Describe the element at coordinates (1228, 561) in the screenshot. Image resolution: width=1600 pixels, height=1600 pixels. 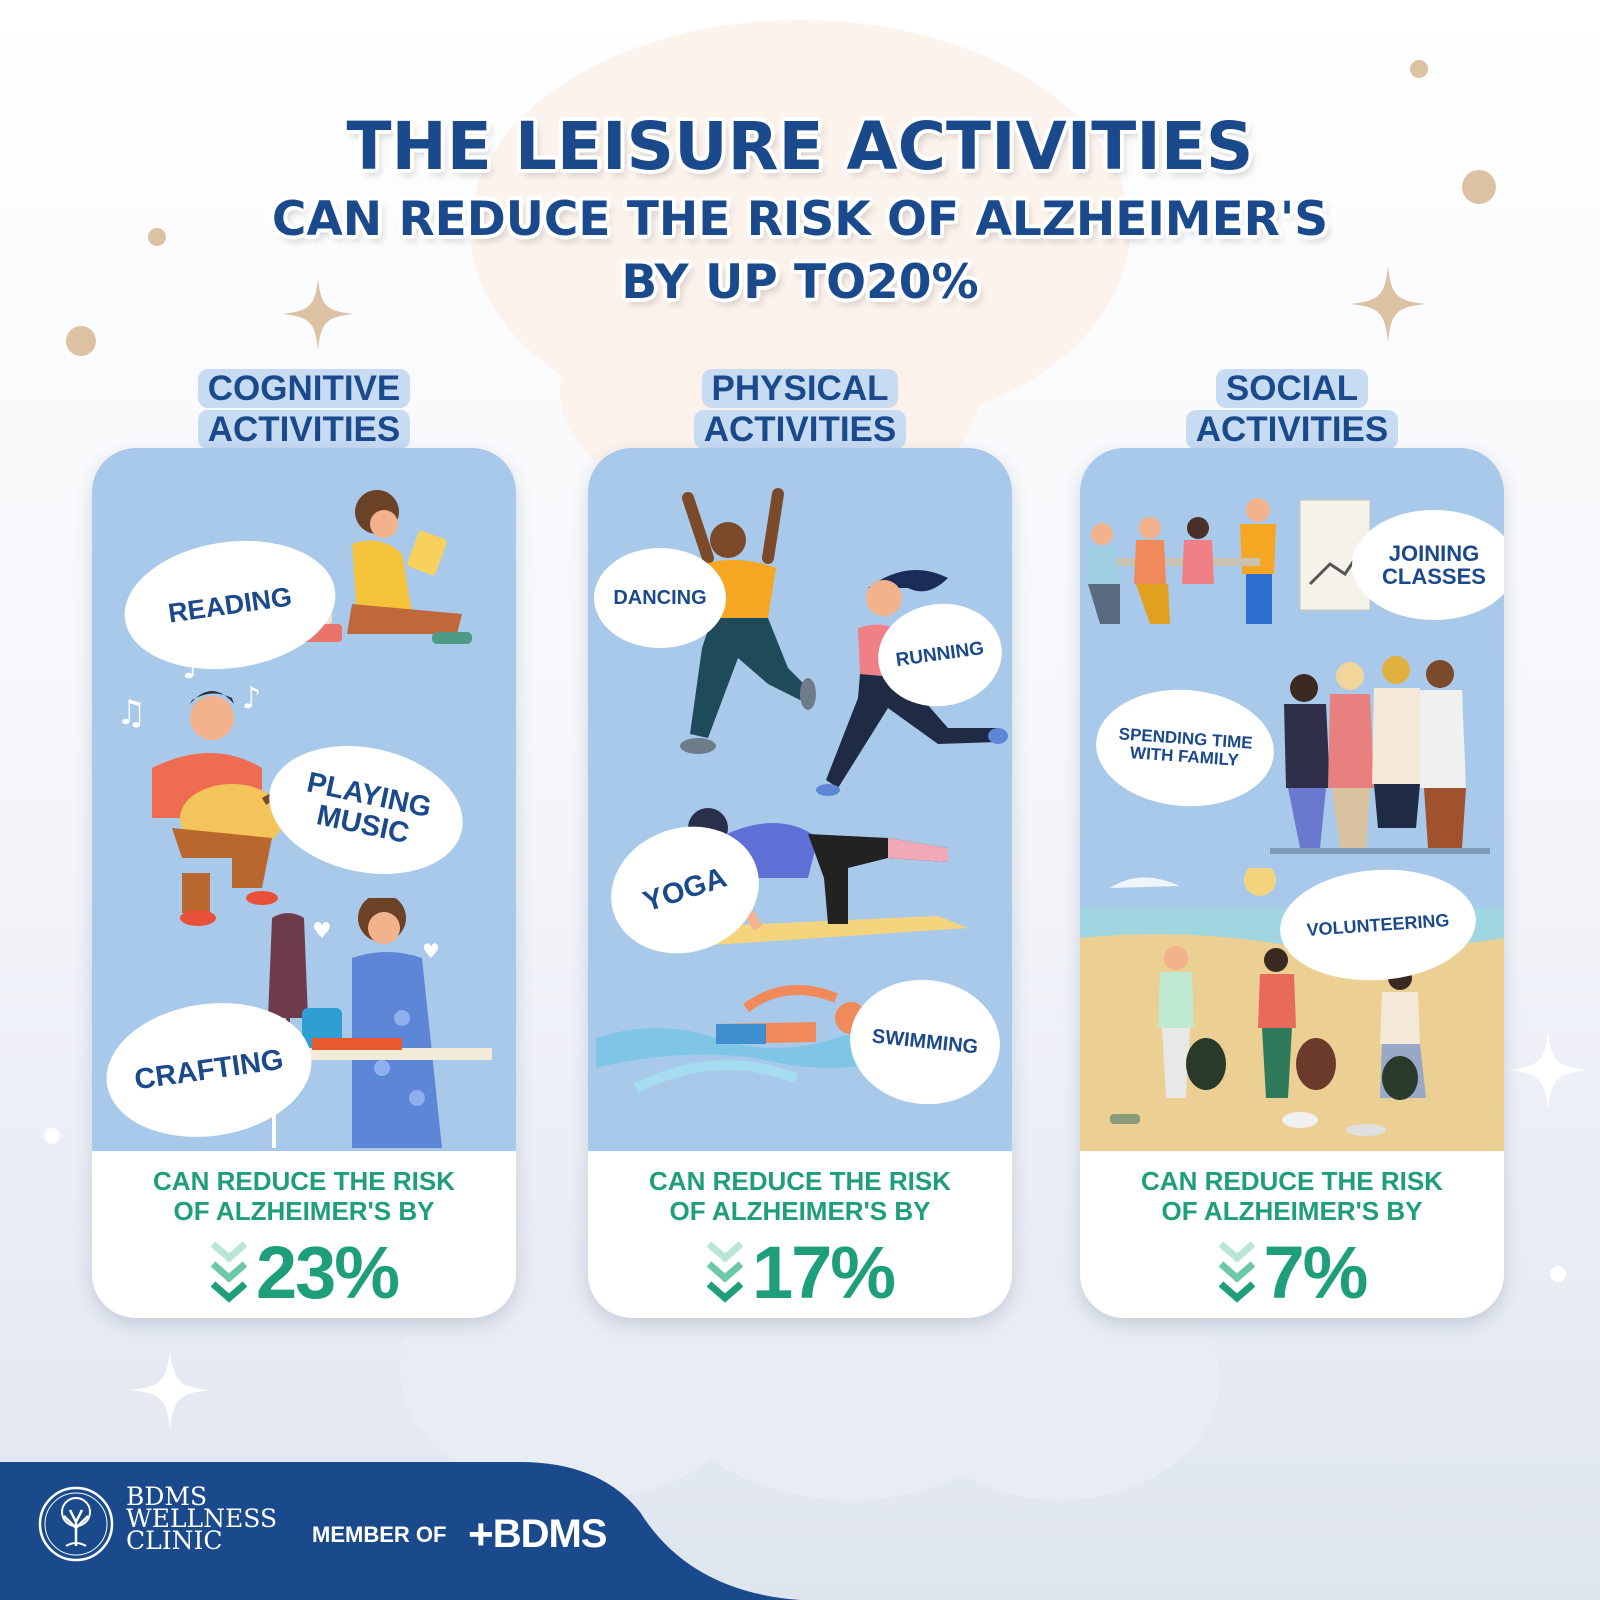
I see `classroom-illustration` at that location.